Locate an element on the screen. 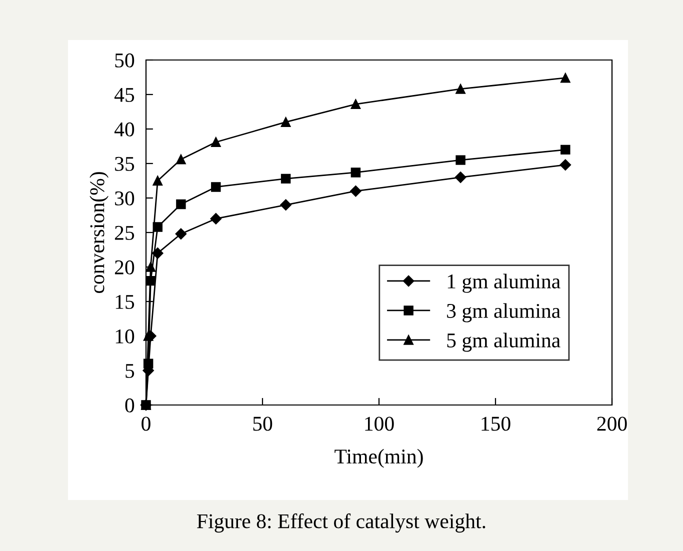 Image resolution: width=683 pixels, height=551 pixels. y-tick-label: 15 is located at coordinates (125, 301).